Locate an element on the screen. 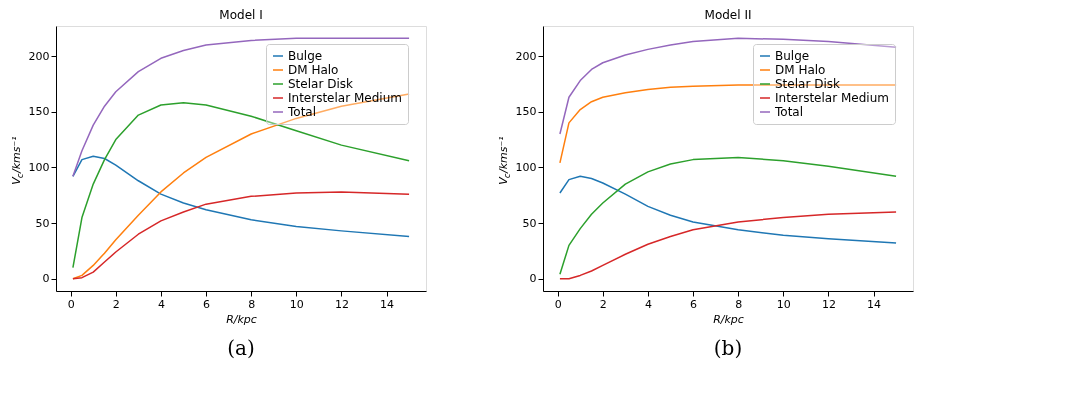 The height and width of the screenshot is (412, 1089). legend-label: Interstelar Medium is located at coordinates (832, 98).